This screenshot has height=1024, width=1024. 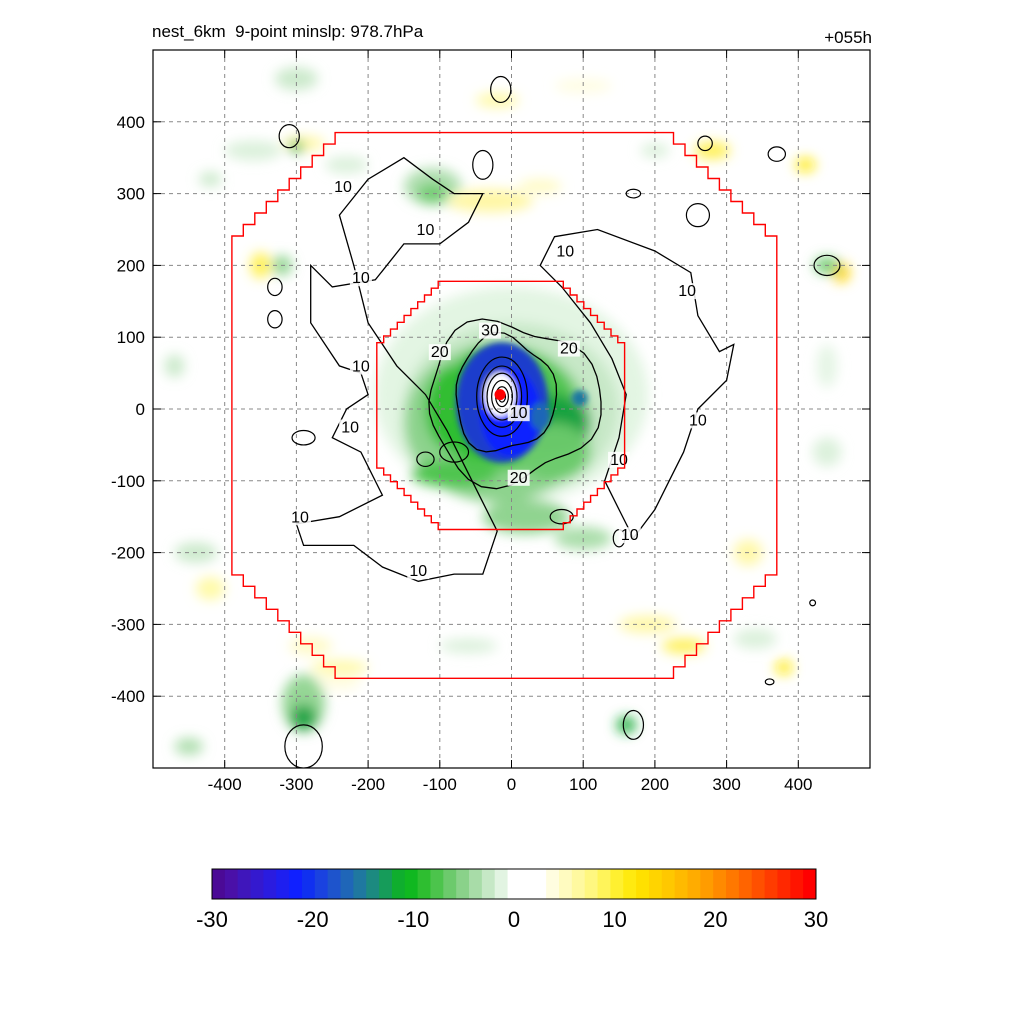 I want to click on x-tick-label: 200, so click(x=655, y=784).